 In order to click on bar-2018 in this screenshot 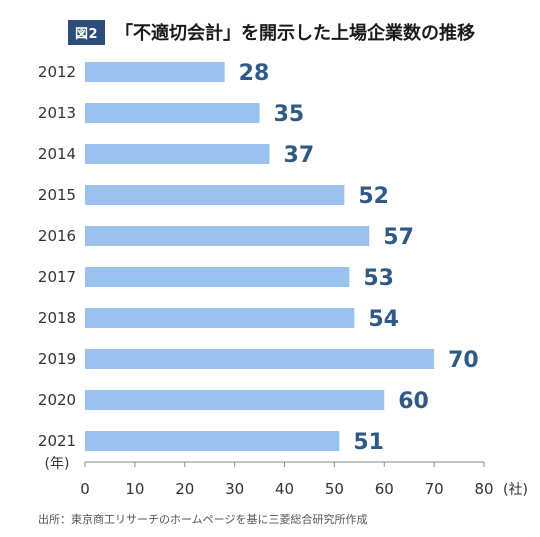, I will do `click(220, 318)`.